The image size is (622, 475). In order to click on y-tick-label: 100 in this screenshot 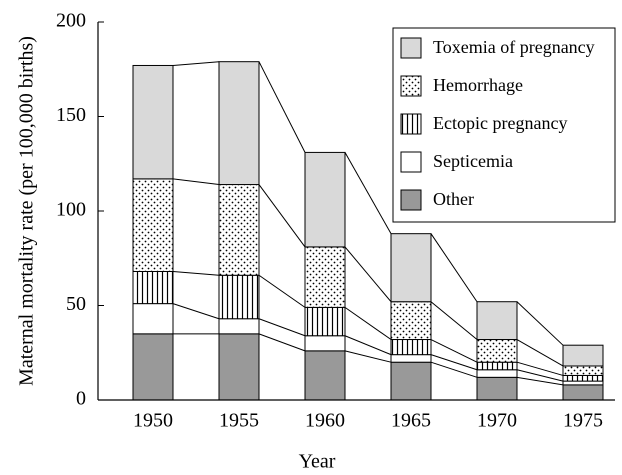, I will do `click(71, 210)`.